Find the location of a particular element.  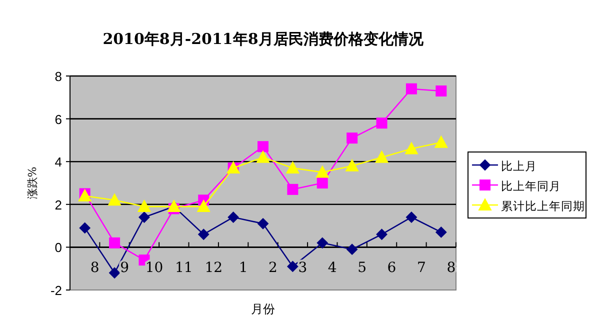

y-axis-title: 涨跌% is located at coordinates (32, 183).